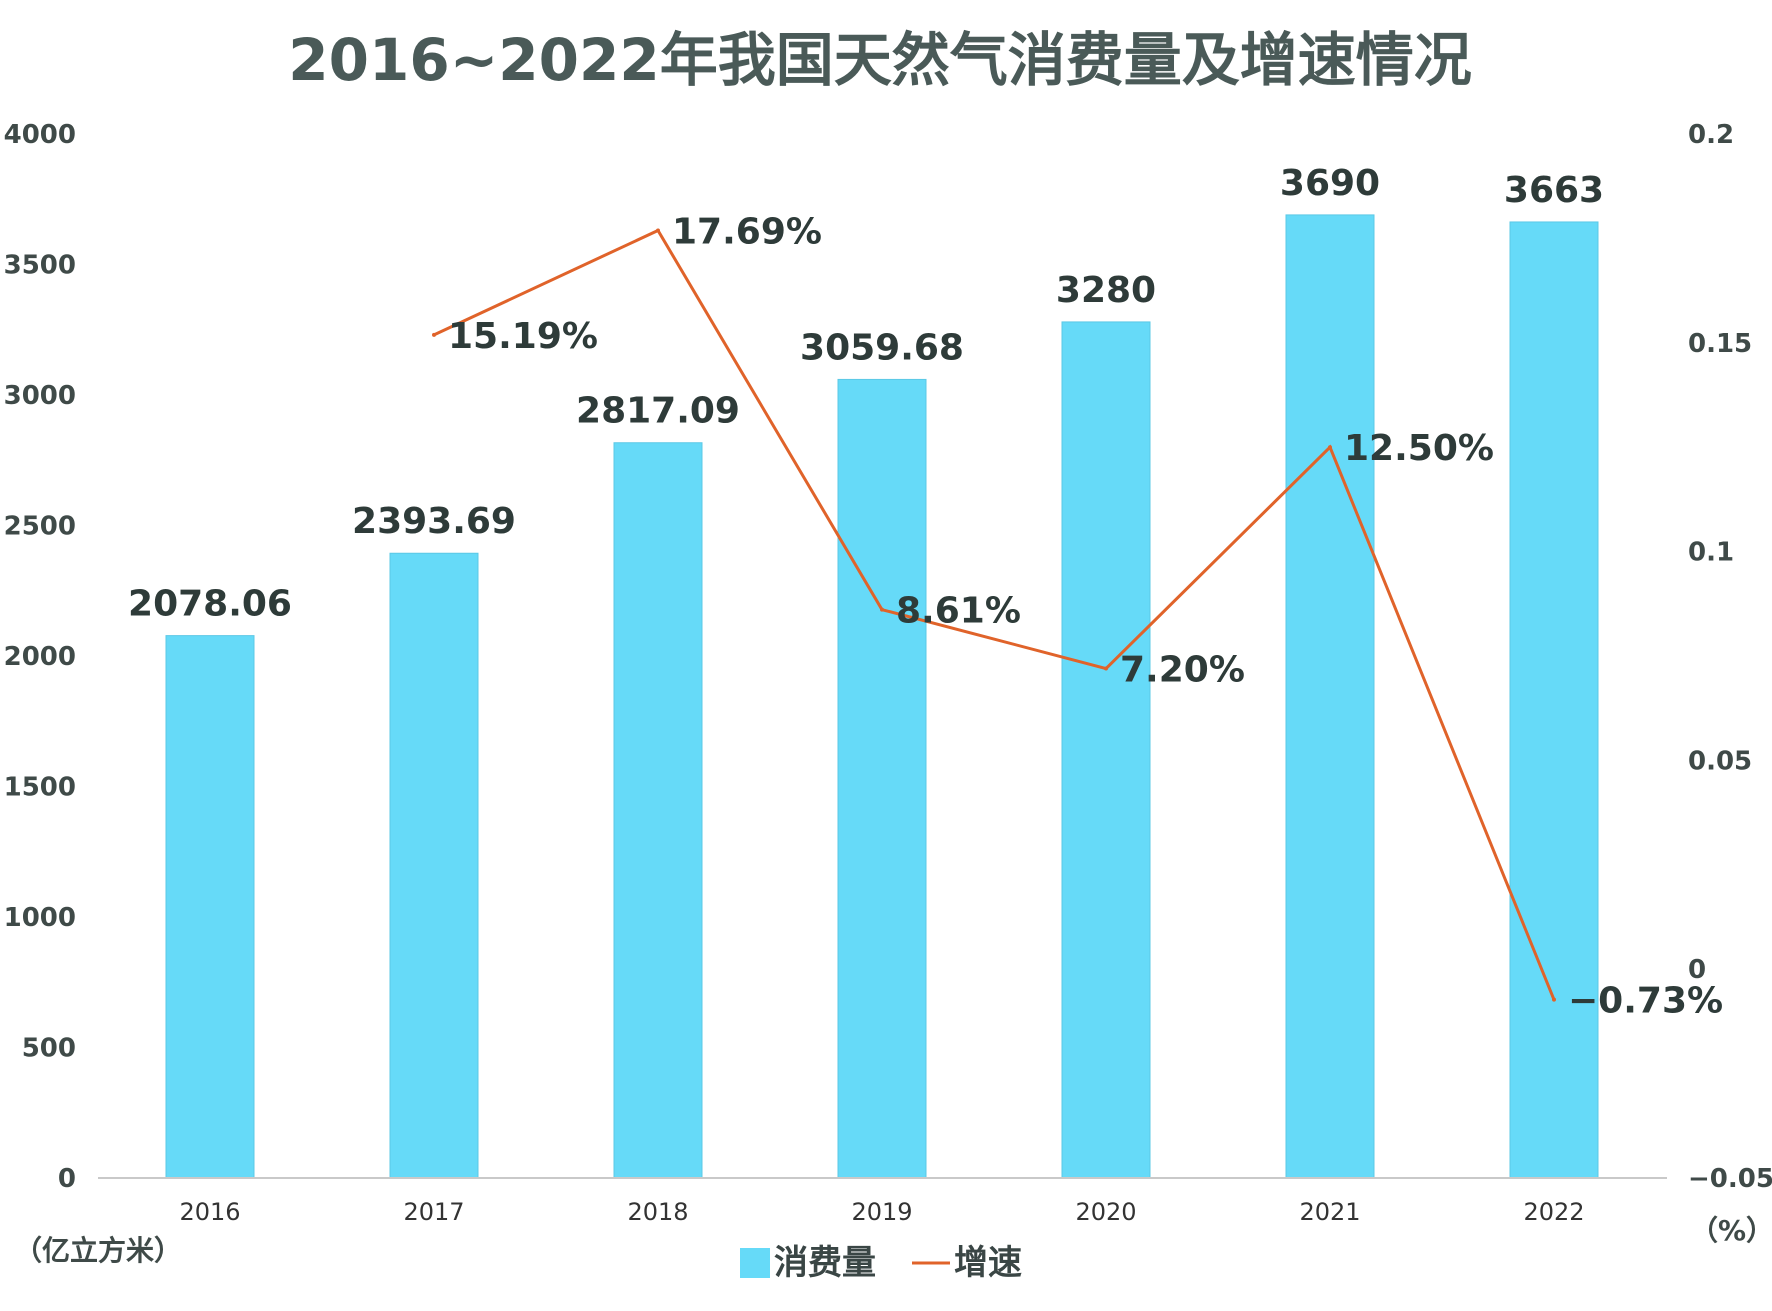 The width and height of the screenshot is (1772, 1311). What do you see at coordinates (523, 336) in the screenshot?
I see `rate-value-label: 15.19%` at bounding box center [523, 336].